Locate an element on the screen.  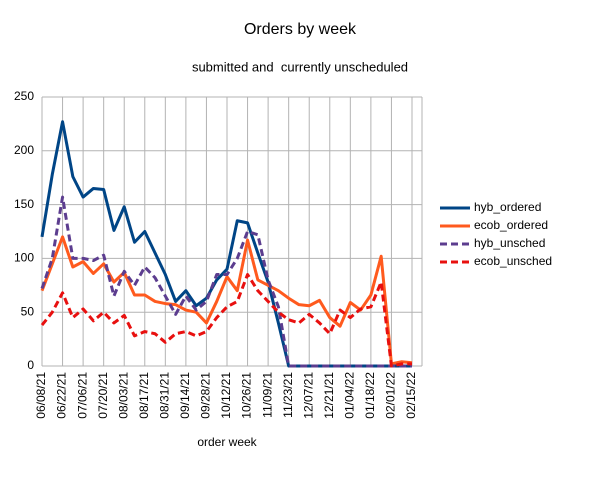
x-tick-label: 02/01/22 is located at coordinates (391, 395).